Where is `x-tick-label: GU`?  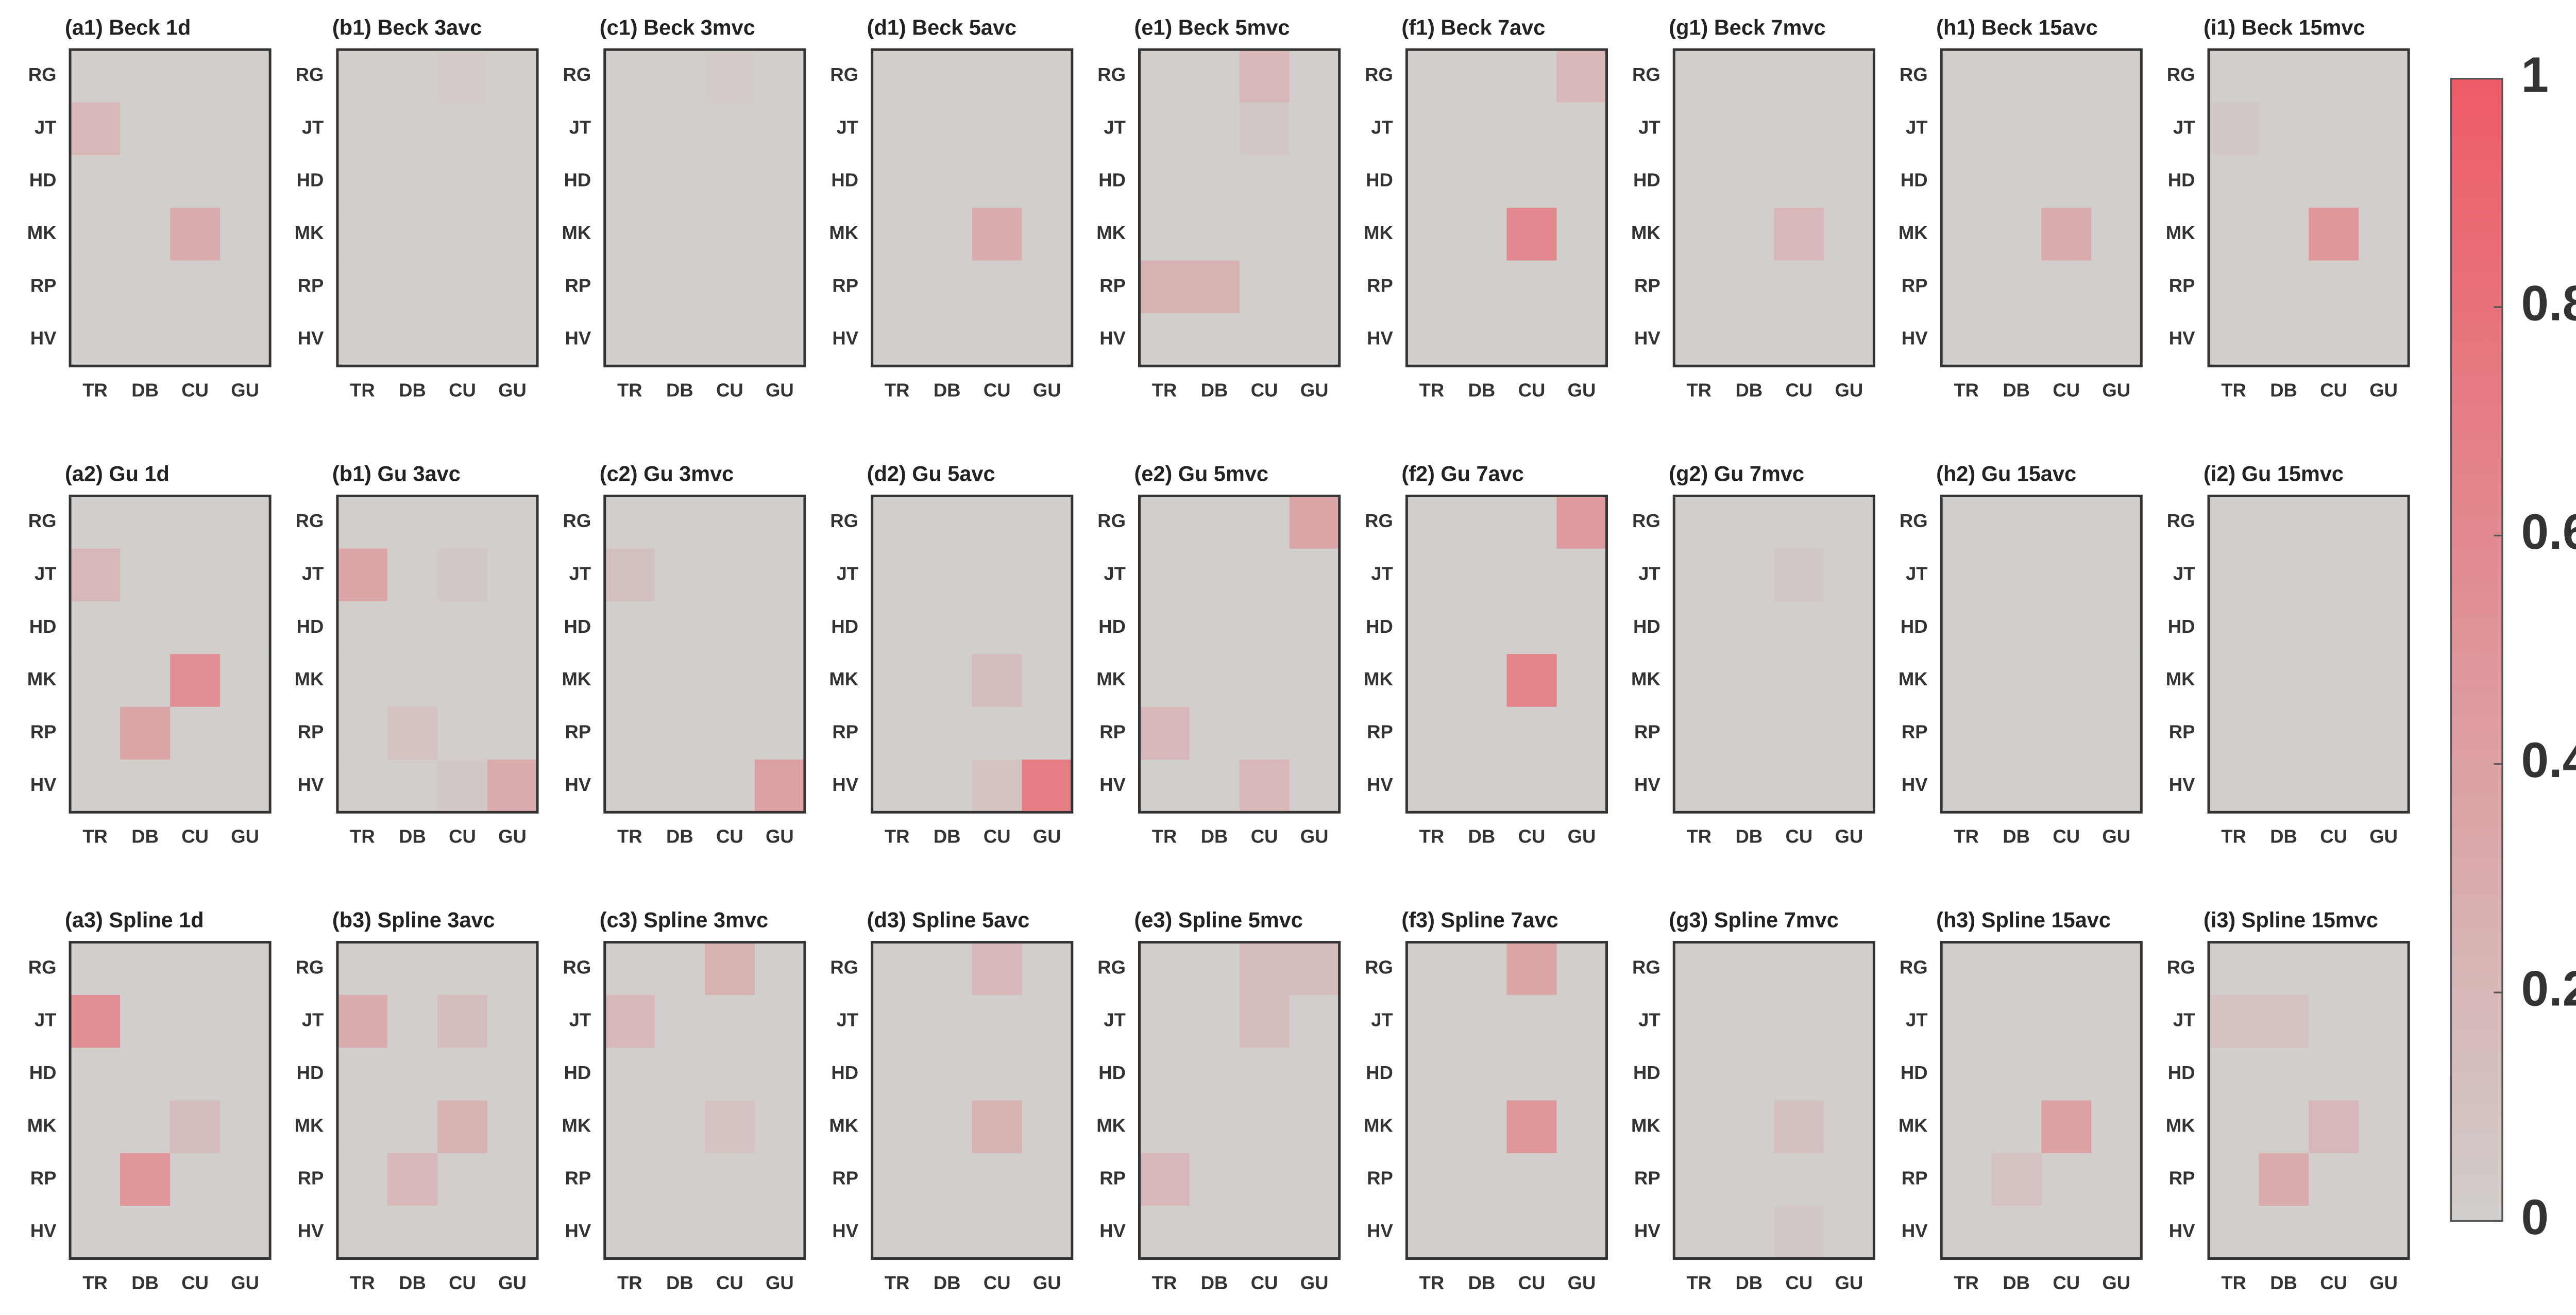
x-tick-label: GU is located at coordinates (245, 390).